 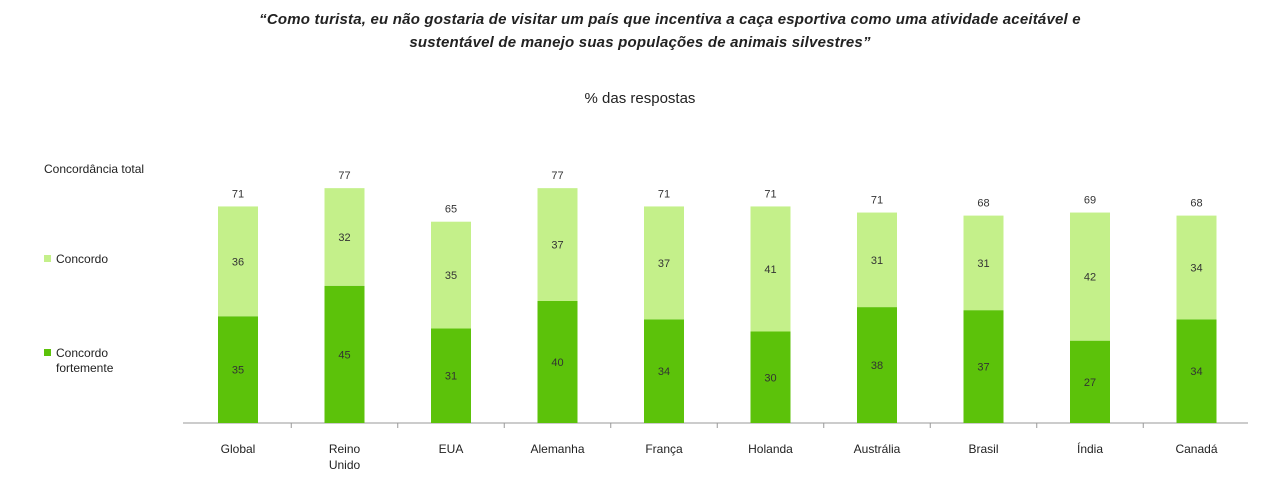 I want to click on x-tick-label: Brasil, so click(x=983, y=449).